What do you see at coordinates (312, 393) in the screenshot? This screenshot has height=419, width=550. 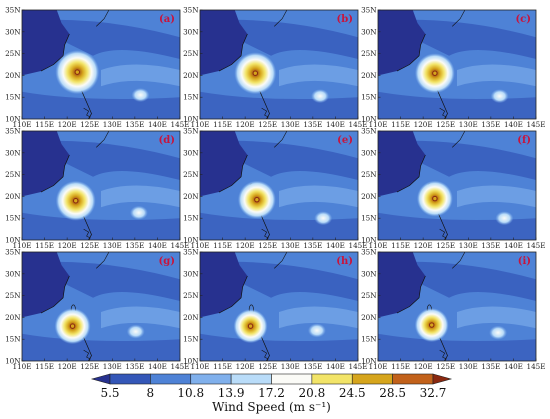 I see `colorbar-level-label: 20.8` at bounding box center [312, 393].